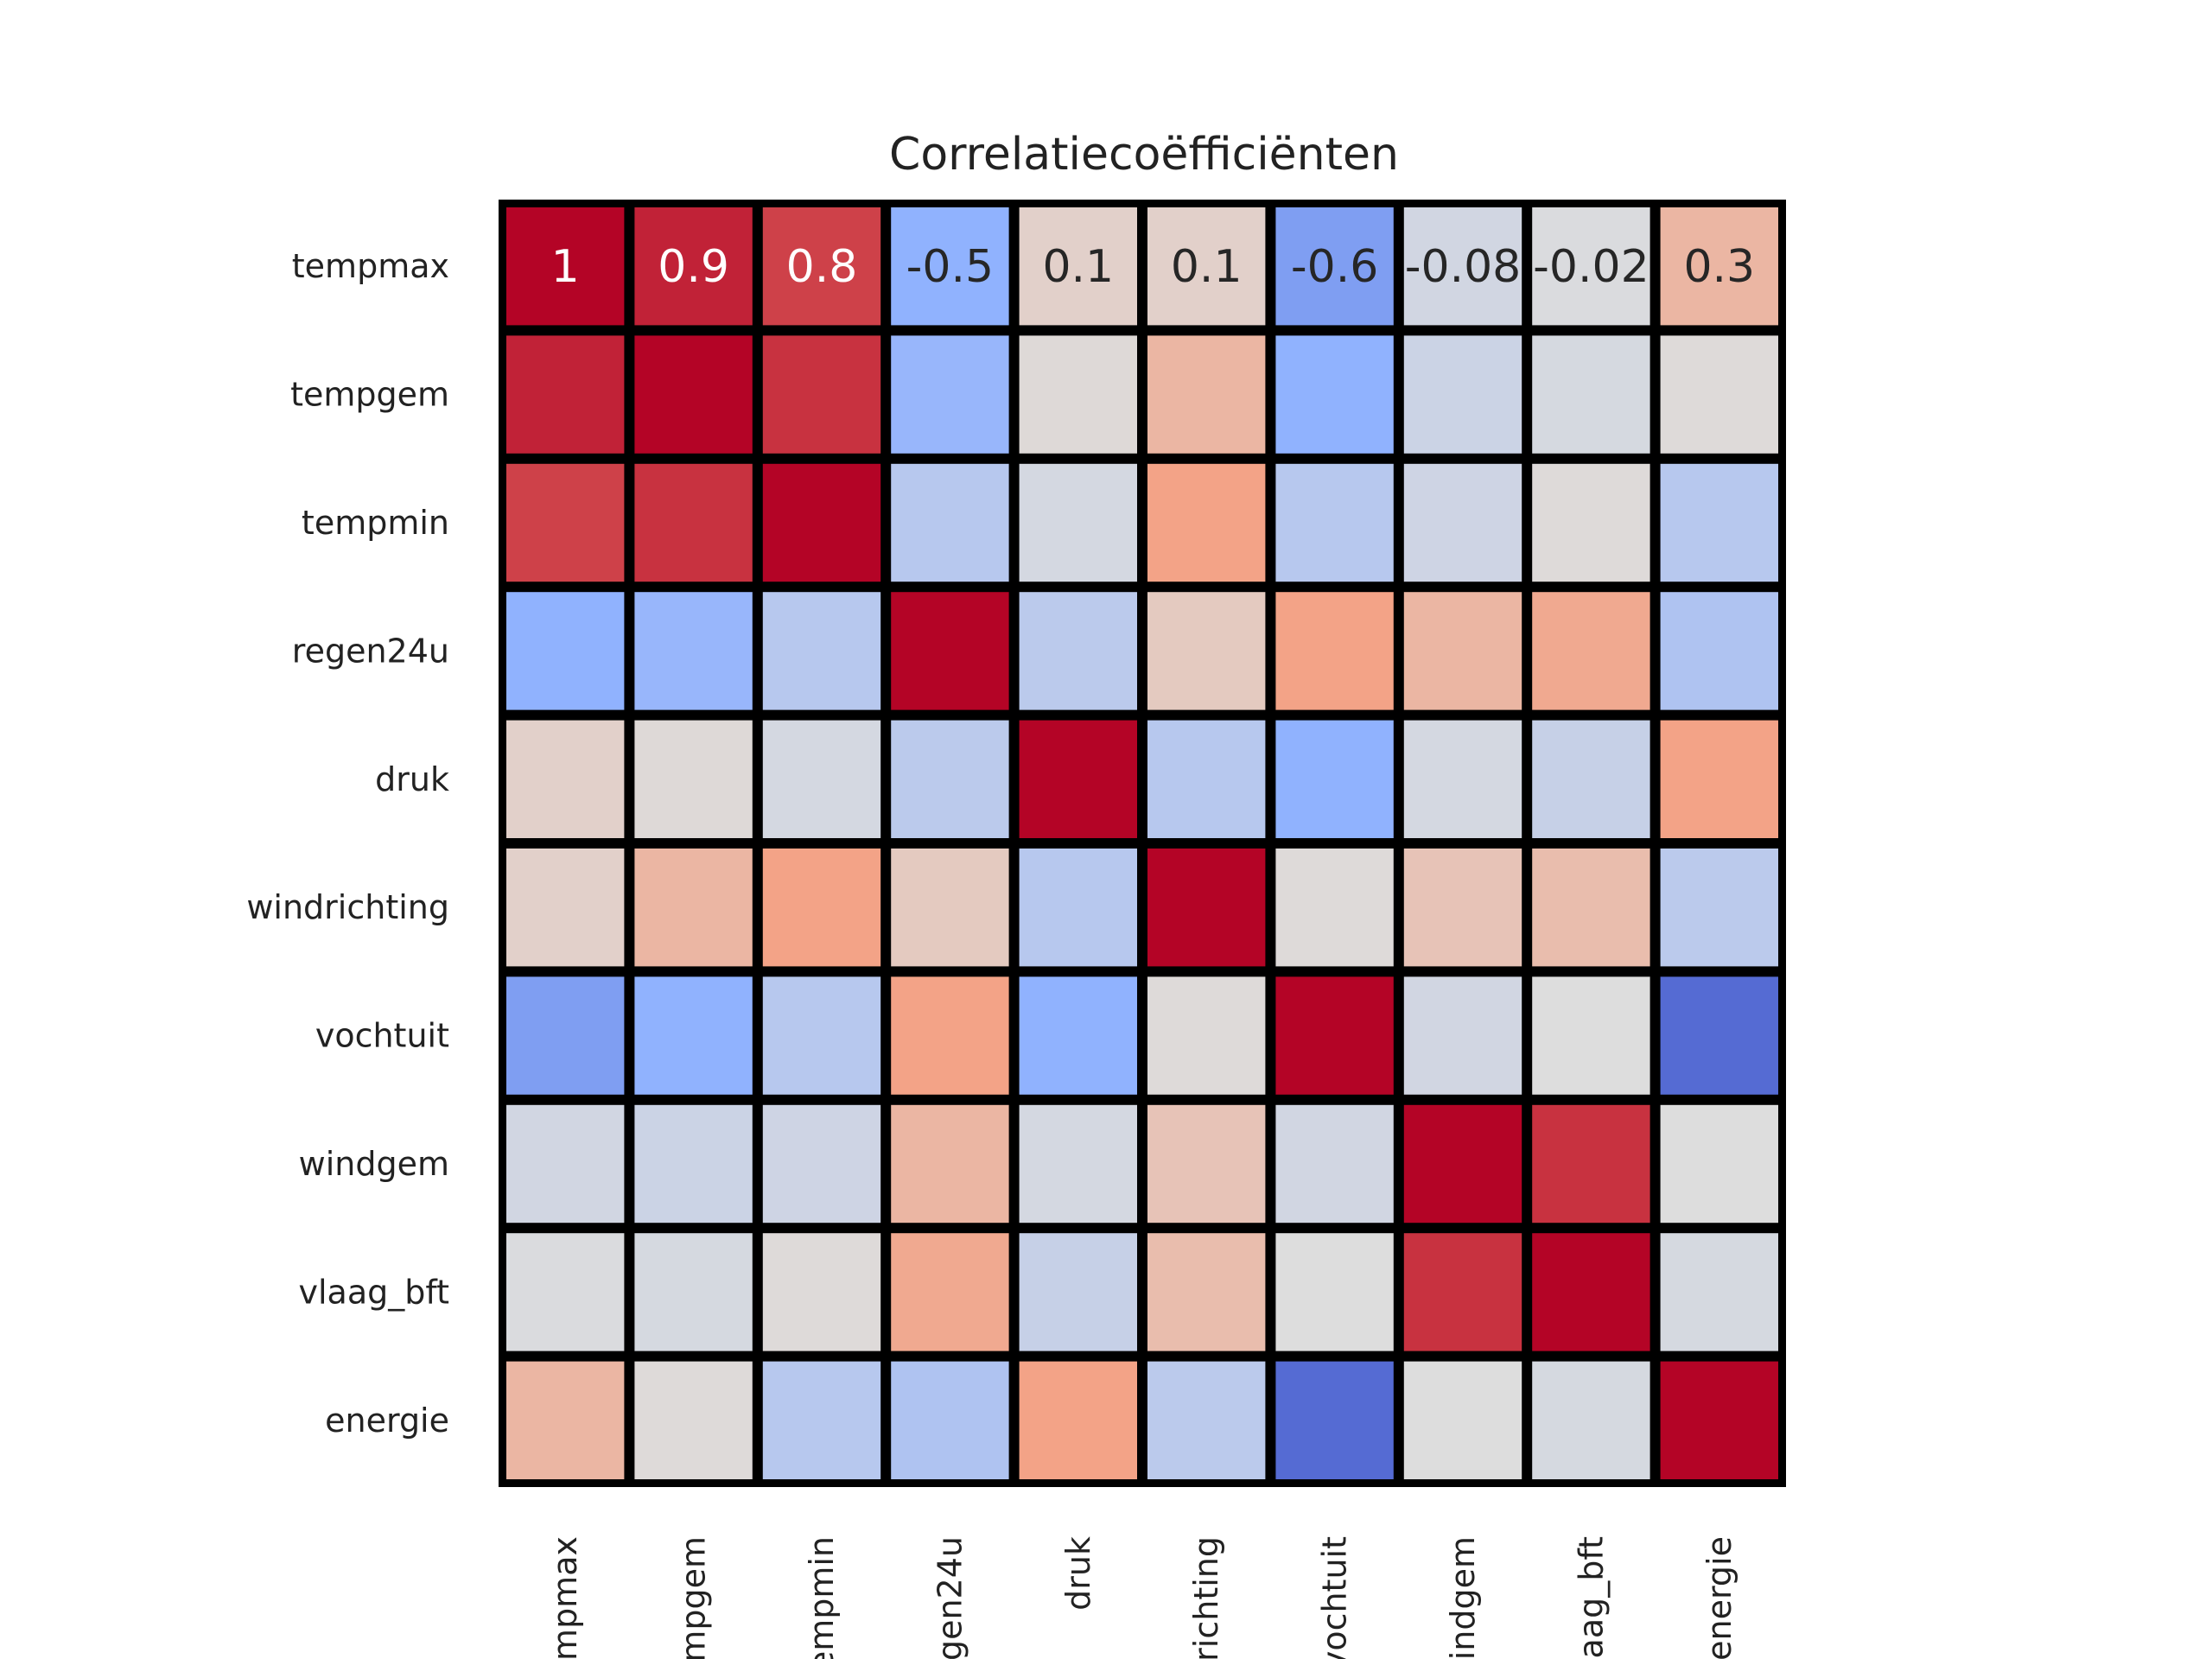 This screenshot has width=2212, height=1659. I want to click on heatmap-cell-labels: 1 0.9 0.8 -0.5 0.1 0.1 -0.6 -0.08 -0.02 0.3, so click(1153, 267).